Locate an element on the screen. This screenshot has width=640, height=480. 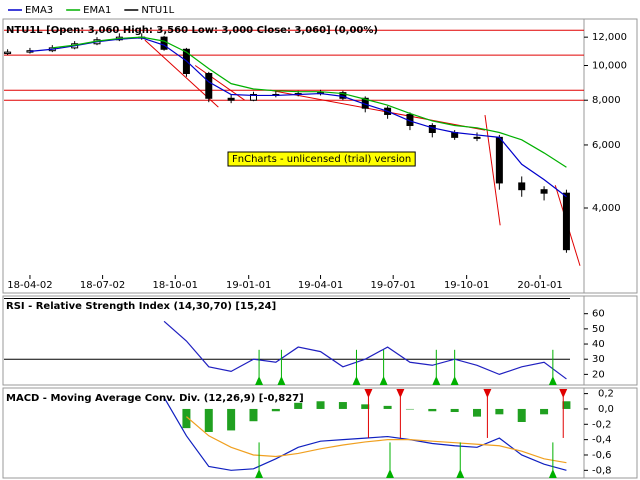
y-tick-label: 20 is located at coordinates (598, 374).